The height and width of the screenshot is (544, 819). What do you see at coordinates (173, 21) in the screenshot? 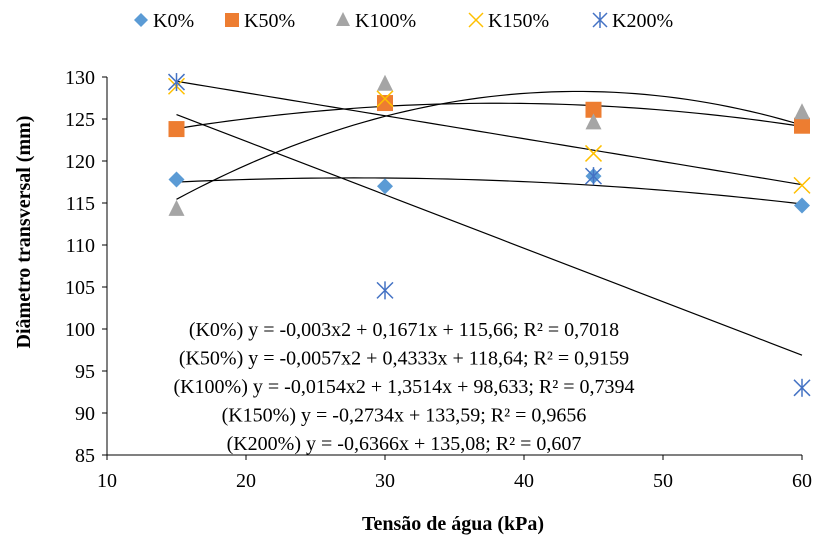
I see `legend-label: K0%` at bounding box center [173, 21].